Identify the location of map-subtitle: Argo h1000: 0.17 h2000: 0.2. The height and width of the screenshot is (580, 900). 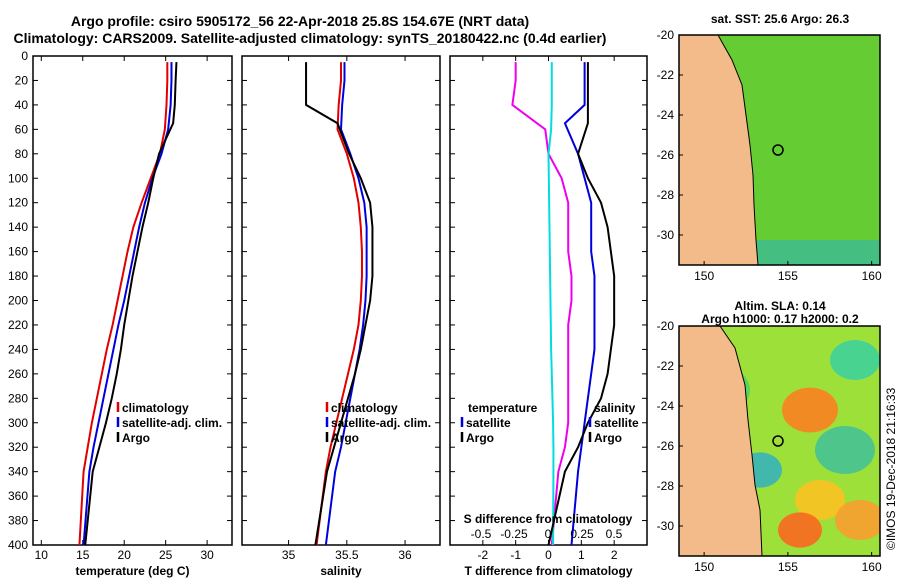
(780, 319).